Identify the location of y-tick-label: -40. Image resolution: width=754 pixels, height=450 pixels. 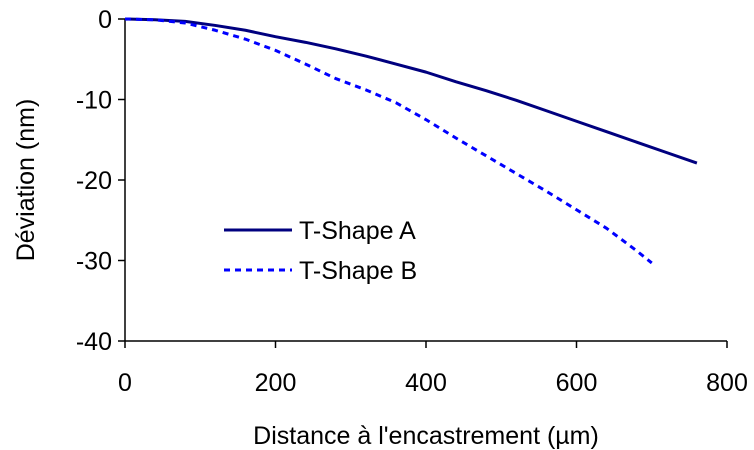
(94, 342).